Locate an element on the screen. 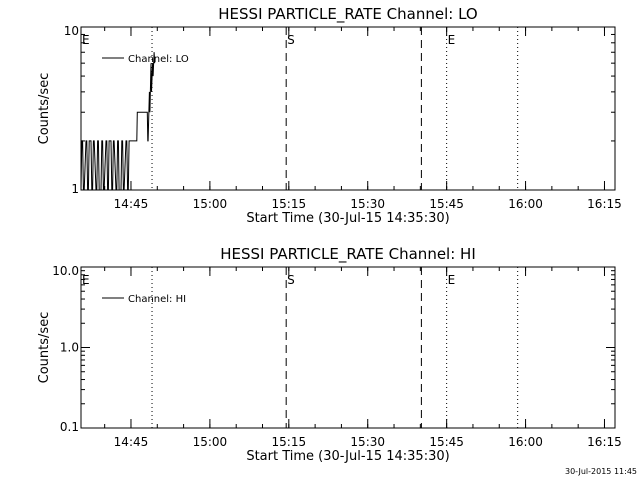 This screenshot has height=480, width=640. y-tick-label: 10.0 is located at coordinates (65, 271).